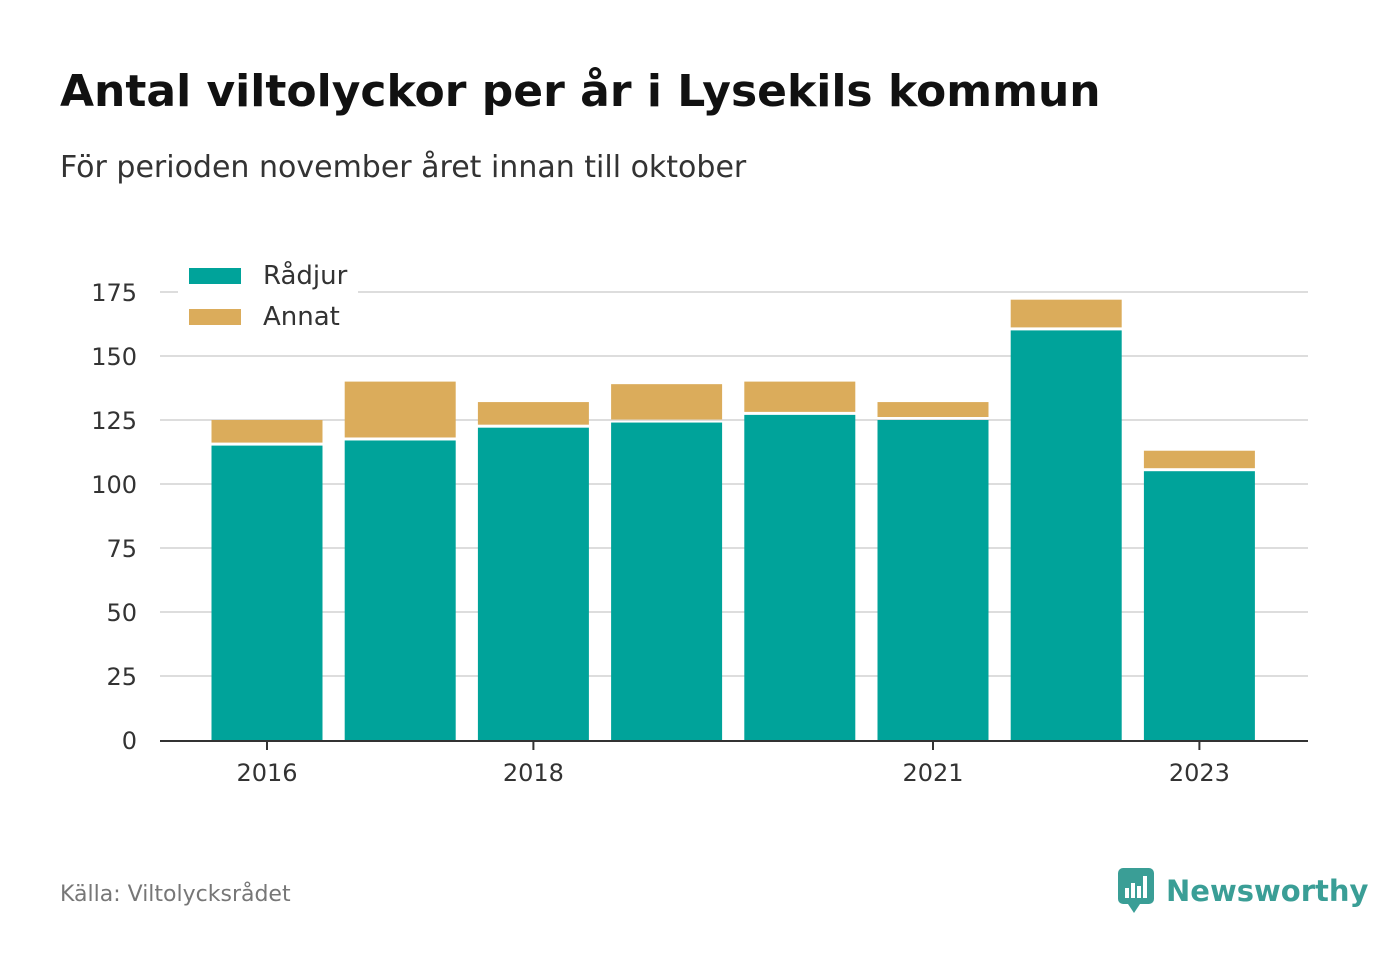 The height and width of the screenshot is (973, 1400). What do you see at coordinates (1066, 313) in the screenshot?
I see `bar-annat-2022` at bounding box center [1066, 313].